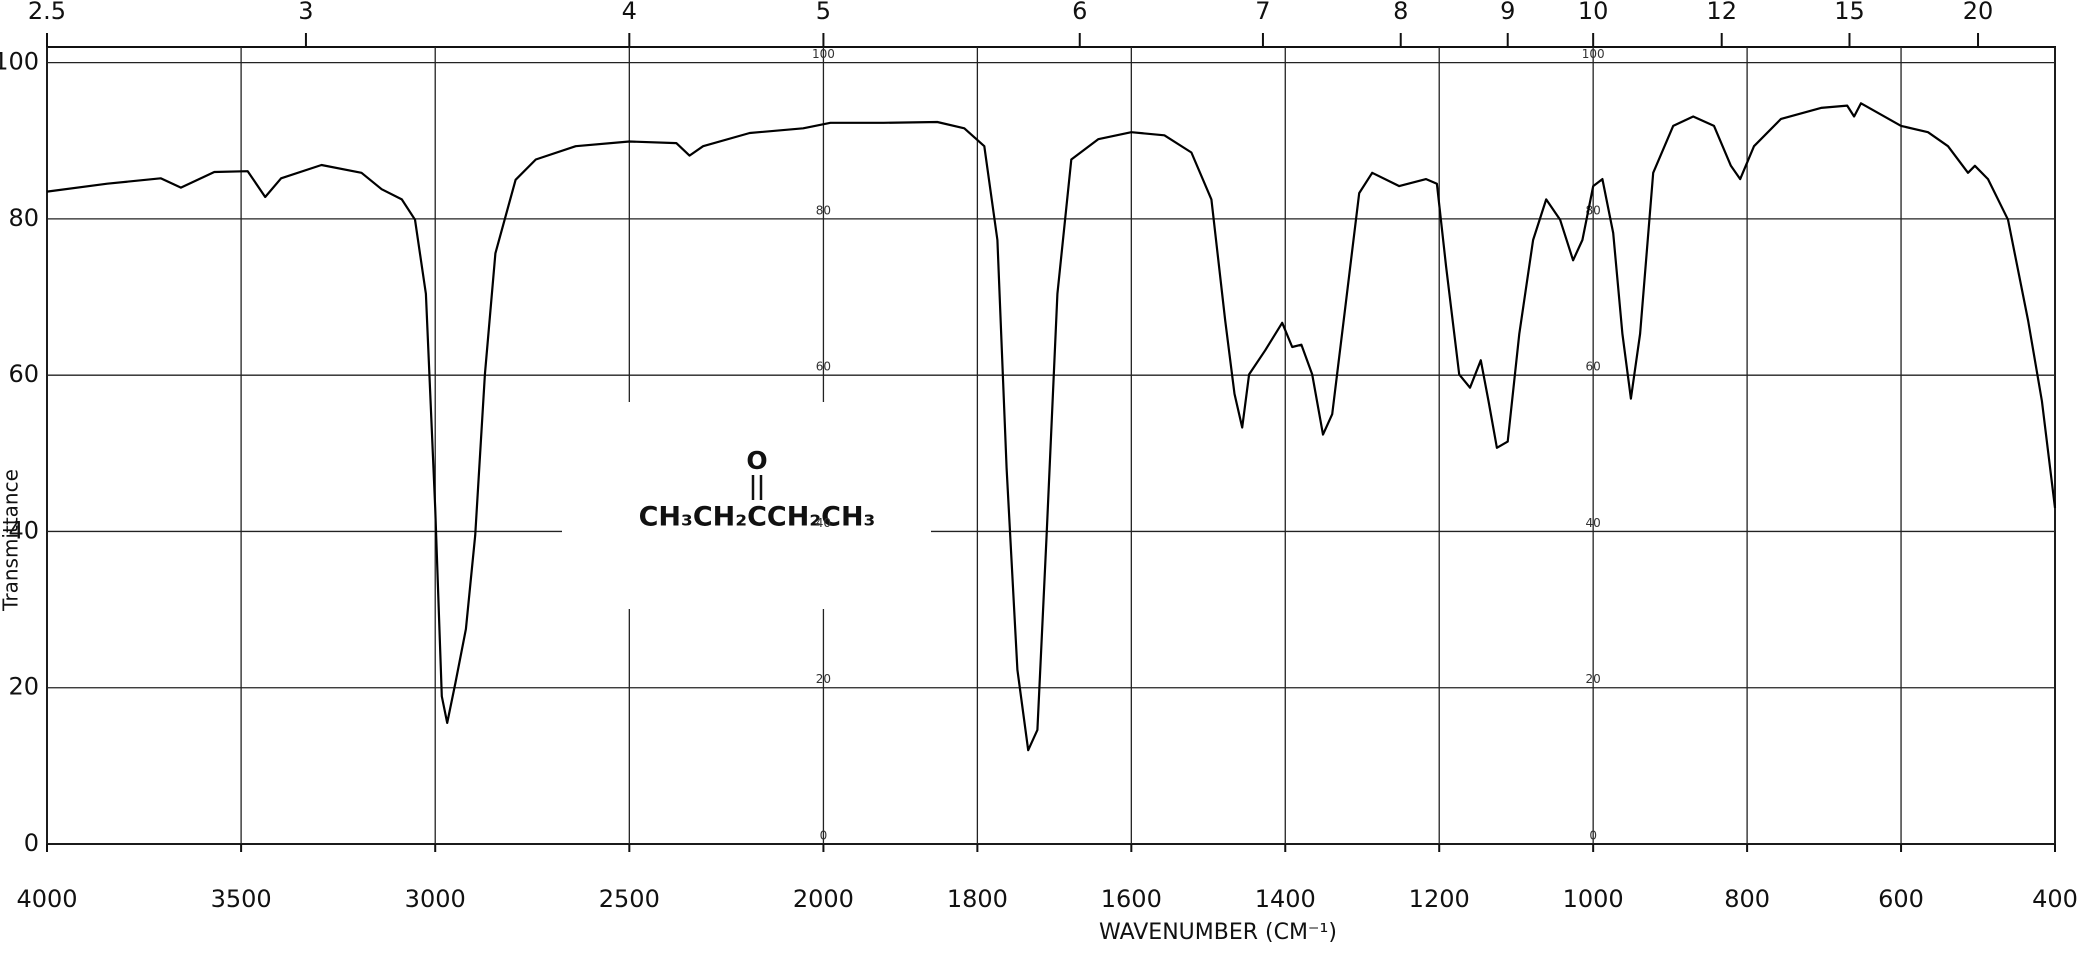 The image size is (2089, 972). I want to click on x2-tick-label: 5, so click(823, 12).